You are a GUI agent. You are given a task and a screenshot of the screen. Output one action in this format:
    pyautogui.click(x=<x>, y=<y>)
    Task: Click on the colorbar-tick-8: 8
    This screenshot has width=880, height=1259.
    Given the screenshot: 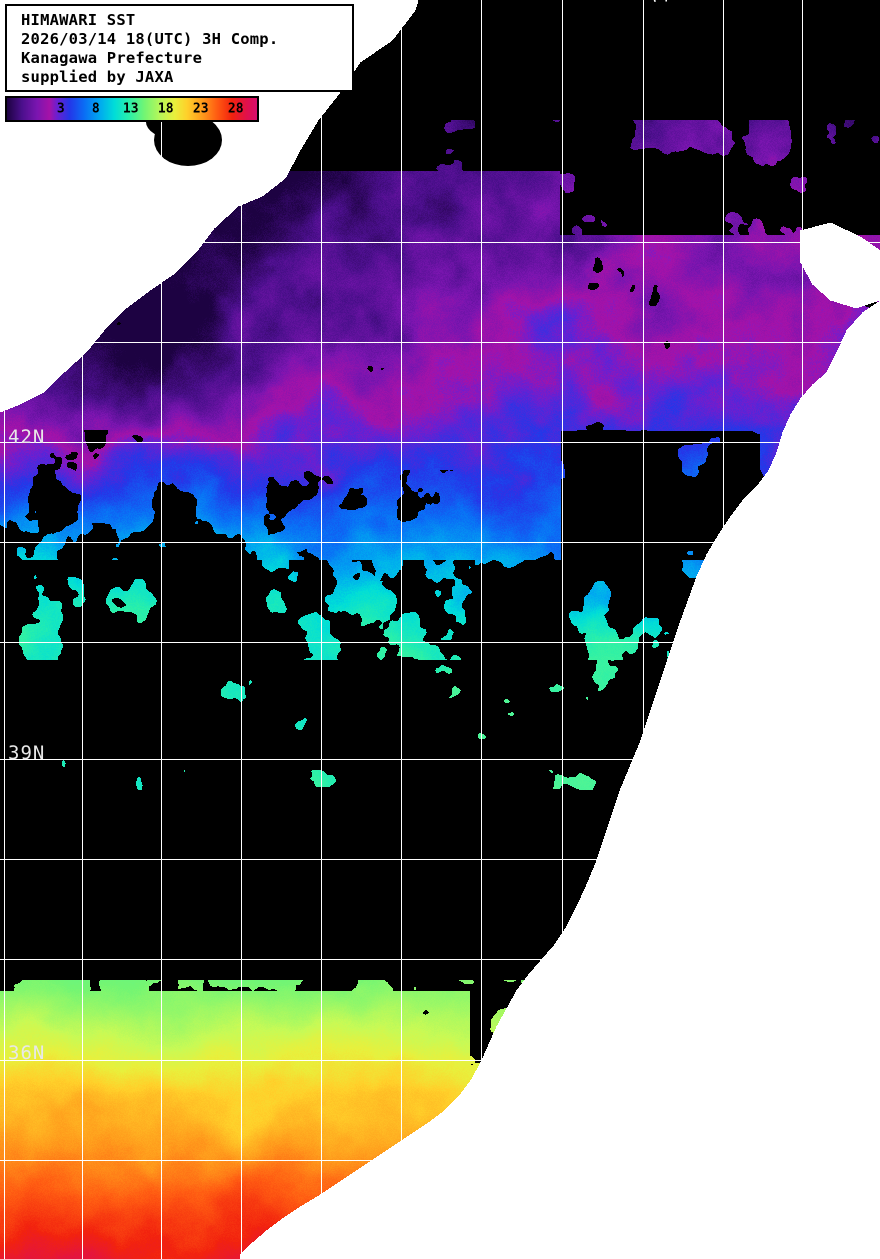 What is the action you would take?
    pyautogui.click(x=95, y=109)
    